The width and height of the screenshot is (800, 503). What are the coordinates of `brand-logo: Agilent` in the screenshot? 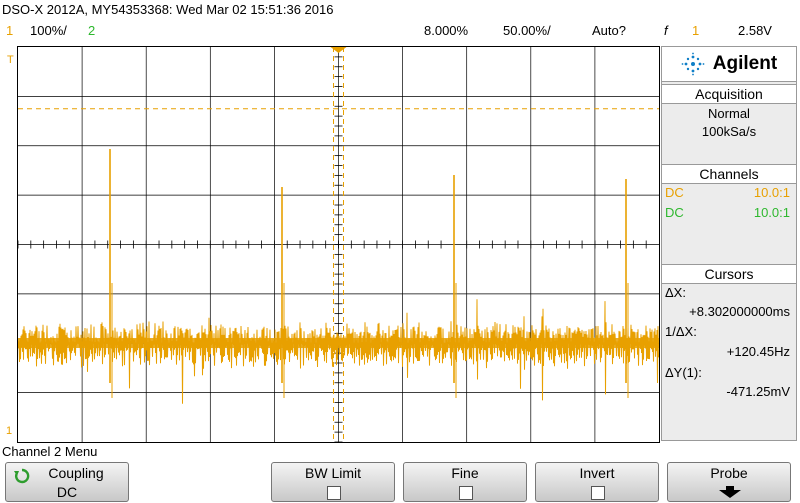 It's located at (729, 64).